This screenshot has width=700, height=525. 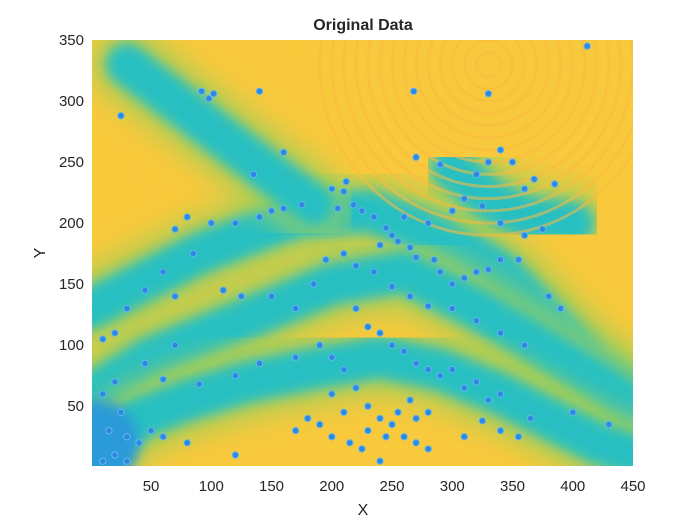 What do you see at coordinates (512, 486) in the screenshot?
I see `x-tick-label: 350` at bounding box center [512, 486].